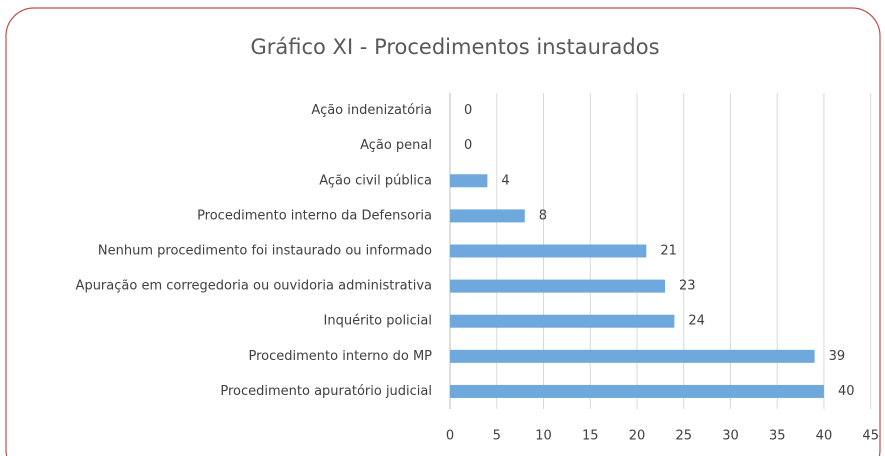 This screenshot has height=456, width=885. What do you see at coordinates (846, 391) in the screenshot?
I see `data-label: 40` at bounding box center [846, 391].